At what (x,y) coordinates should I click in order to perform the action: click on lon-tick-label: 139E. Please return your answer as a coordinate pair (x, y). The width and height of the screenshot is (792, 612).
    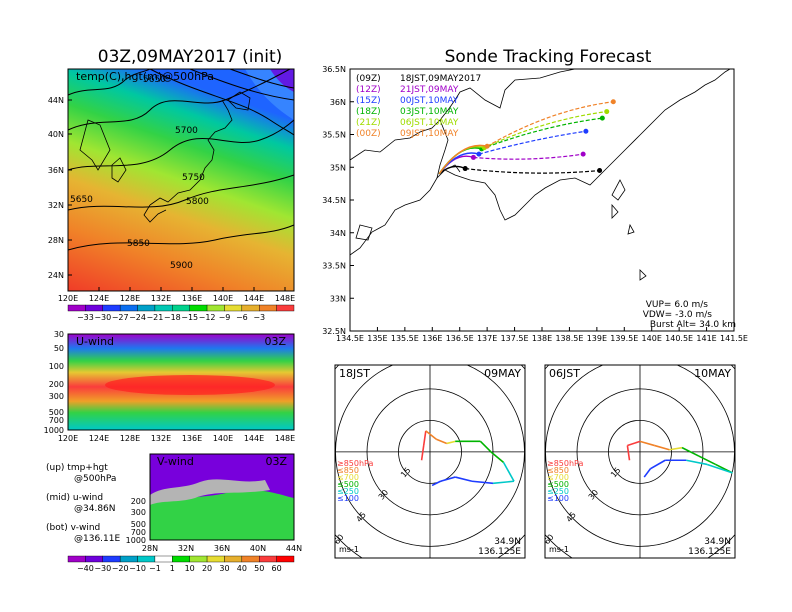
    Looking at the image, I should click on (597, 338).